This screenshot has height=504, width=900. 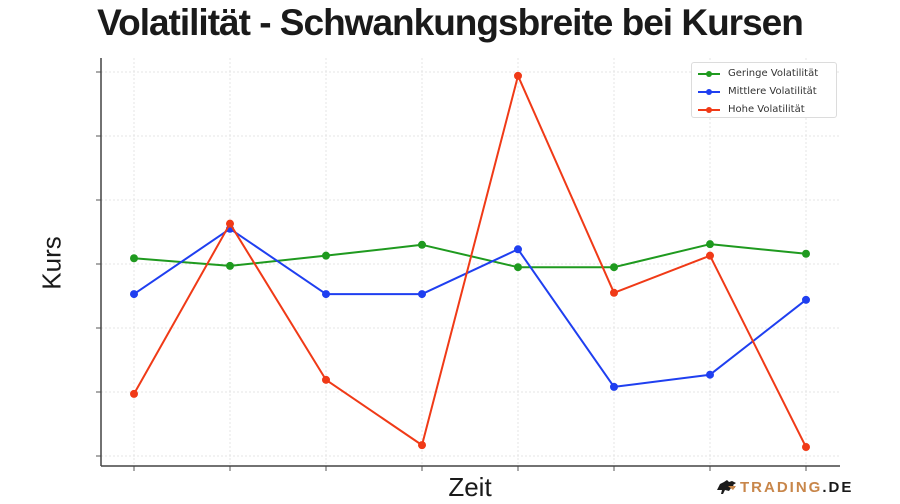 I want to click on logo-brand-text: TRADING, so click(x=781, y=487).